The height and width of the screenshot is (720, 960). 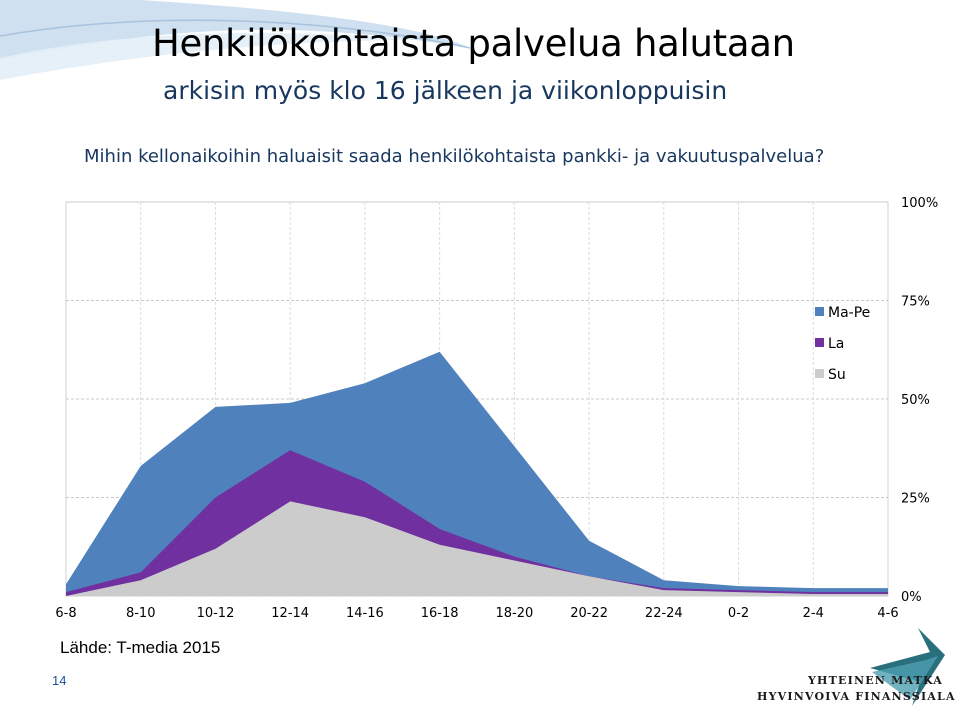 What do you see at coordinates (911, 597) in the screenshot?
I see `y-tick-label: 0%` at bounding box center [911, 597].